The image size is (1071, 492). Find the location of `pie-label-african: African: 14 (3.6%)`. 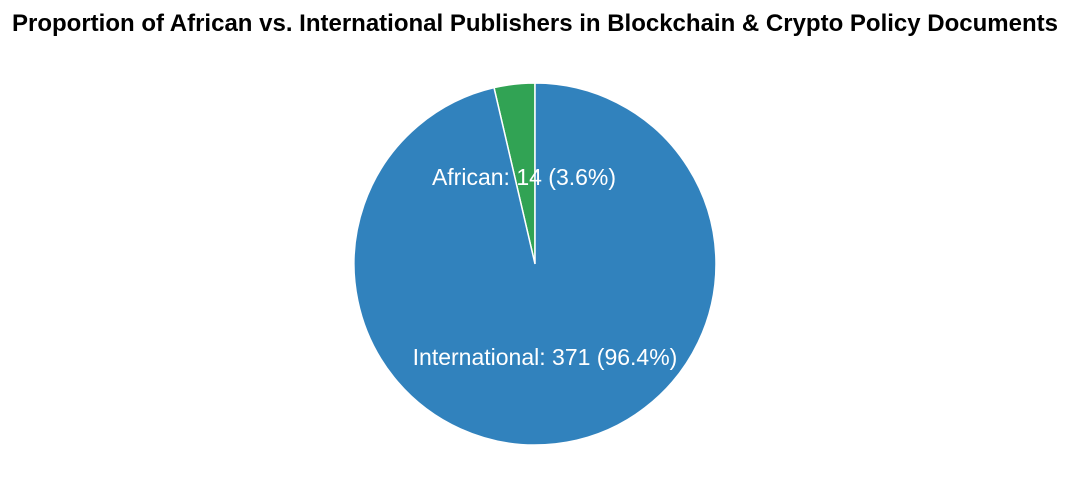

pie-label-african: African: 14 (3.6%) is located at coordinates (524, 177).